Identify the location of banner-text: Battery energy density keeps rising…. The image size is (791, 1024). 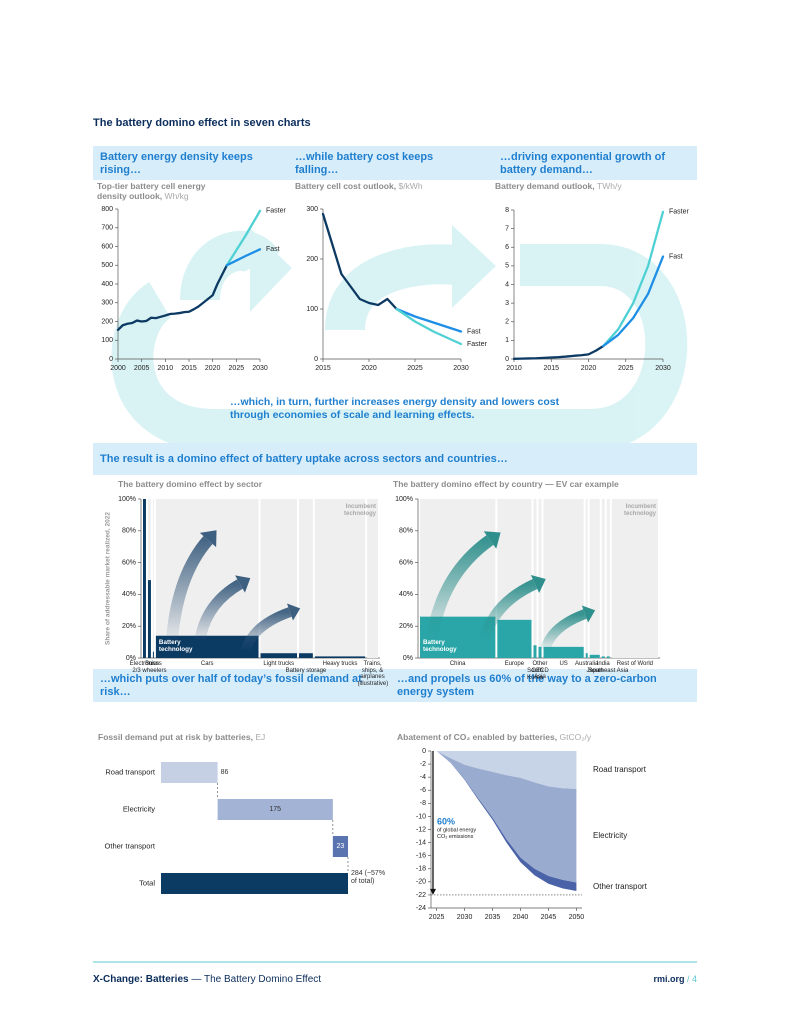
(176, 163).